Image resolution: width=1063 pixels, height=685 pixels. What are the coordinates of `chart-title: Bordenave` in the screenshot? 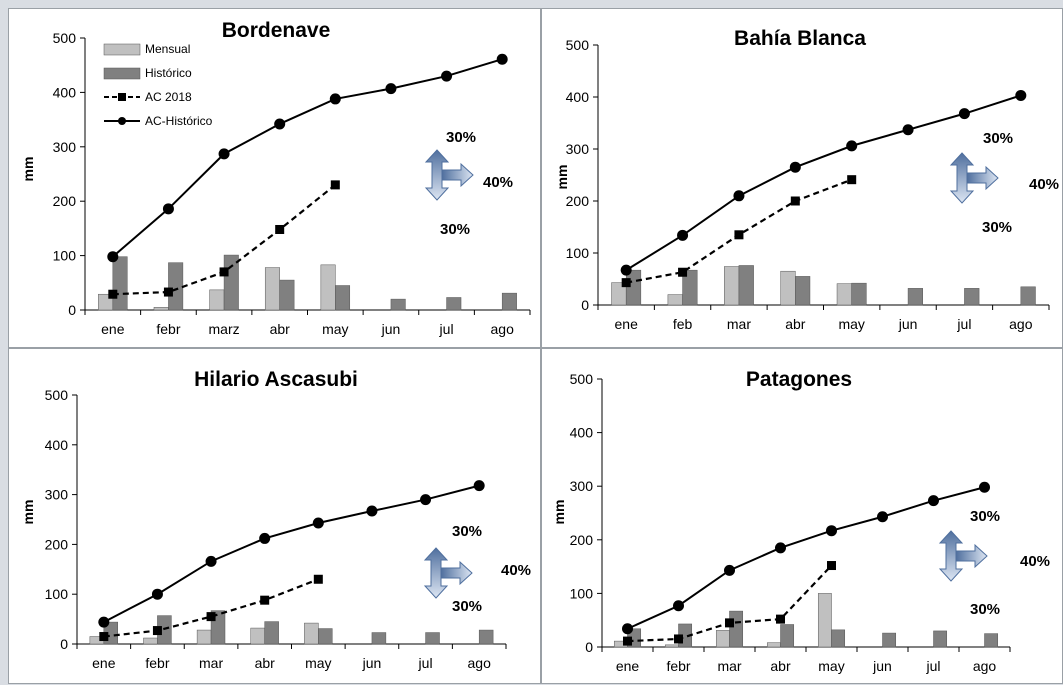 It's located at (276, 30).